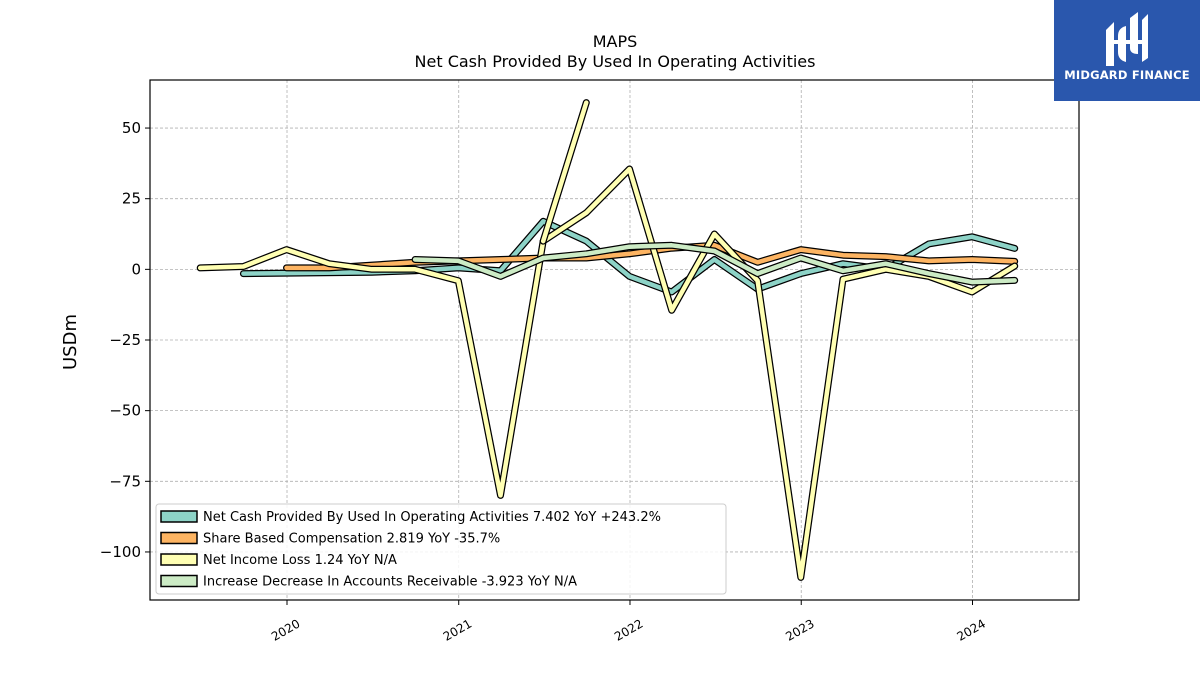 The height and width of the screenshot is (675, 1200). Describe the element at coordinates (125, 411) in the screenshot. I see `y-tick-label: −50` at that location.